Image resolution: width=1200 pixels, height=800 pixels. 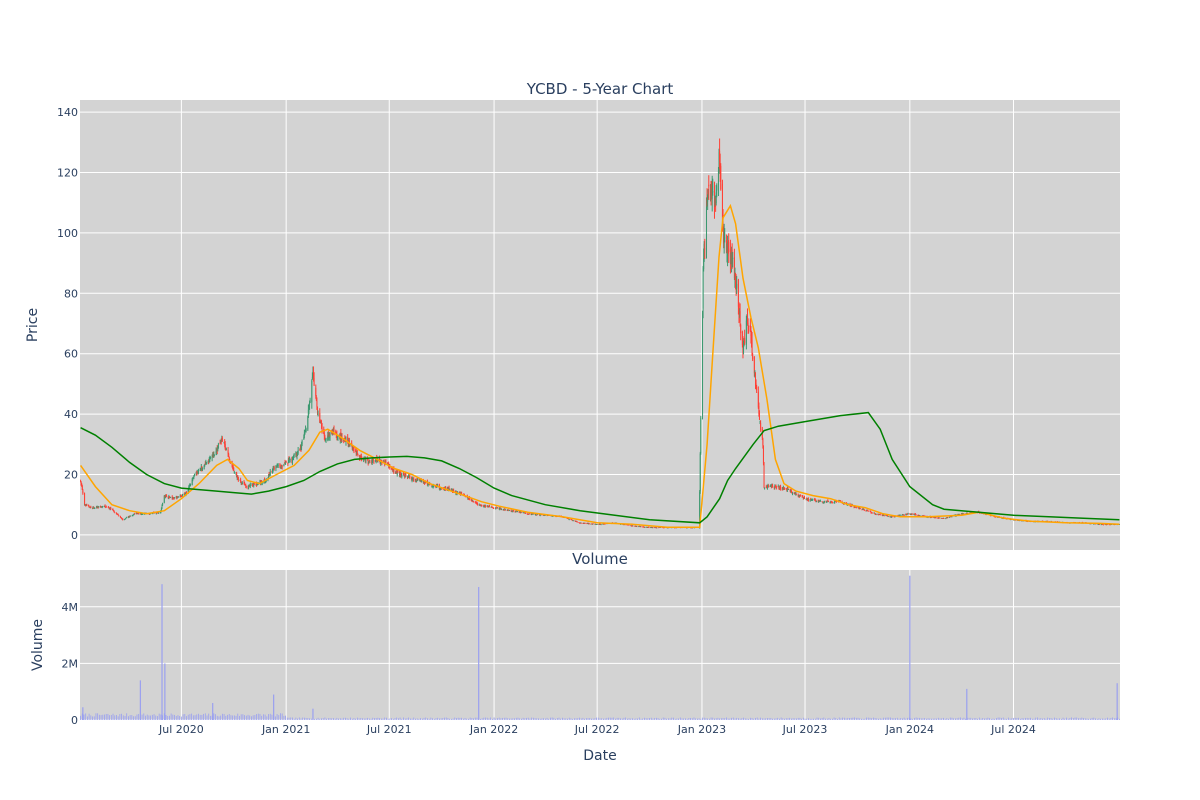 I want to click on x-tick-label: Jan 2024, so click(x=909, y=729).